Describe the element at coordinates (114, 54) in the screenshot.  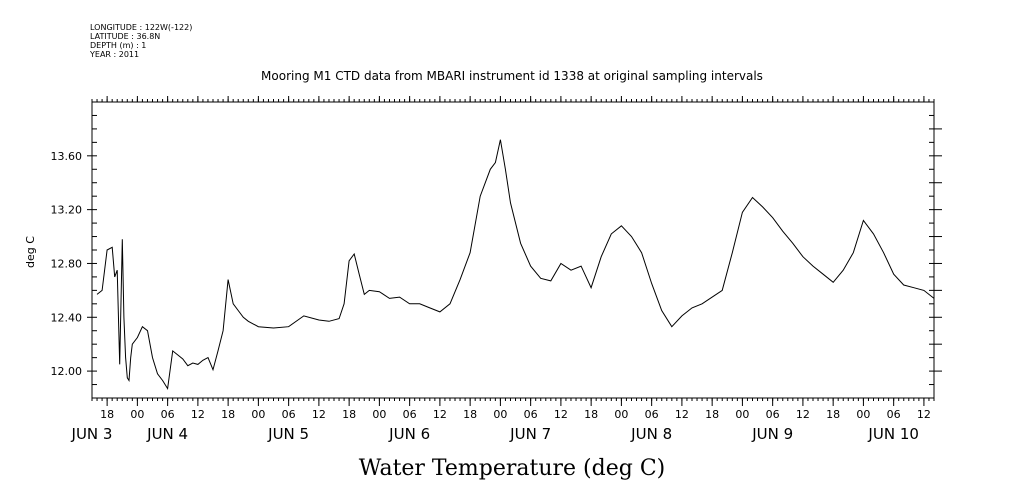
I see `year-label: YEAR : 2011` at that location.